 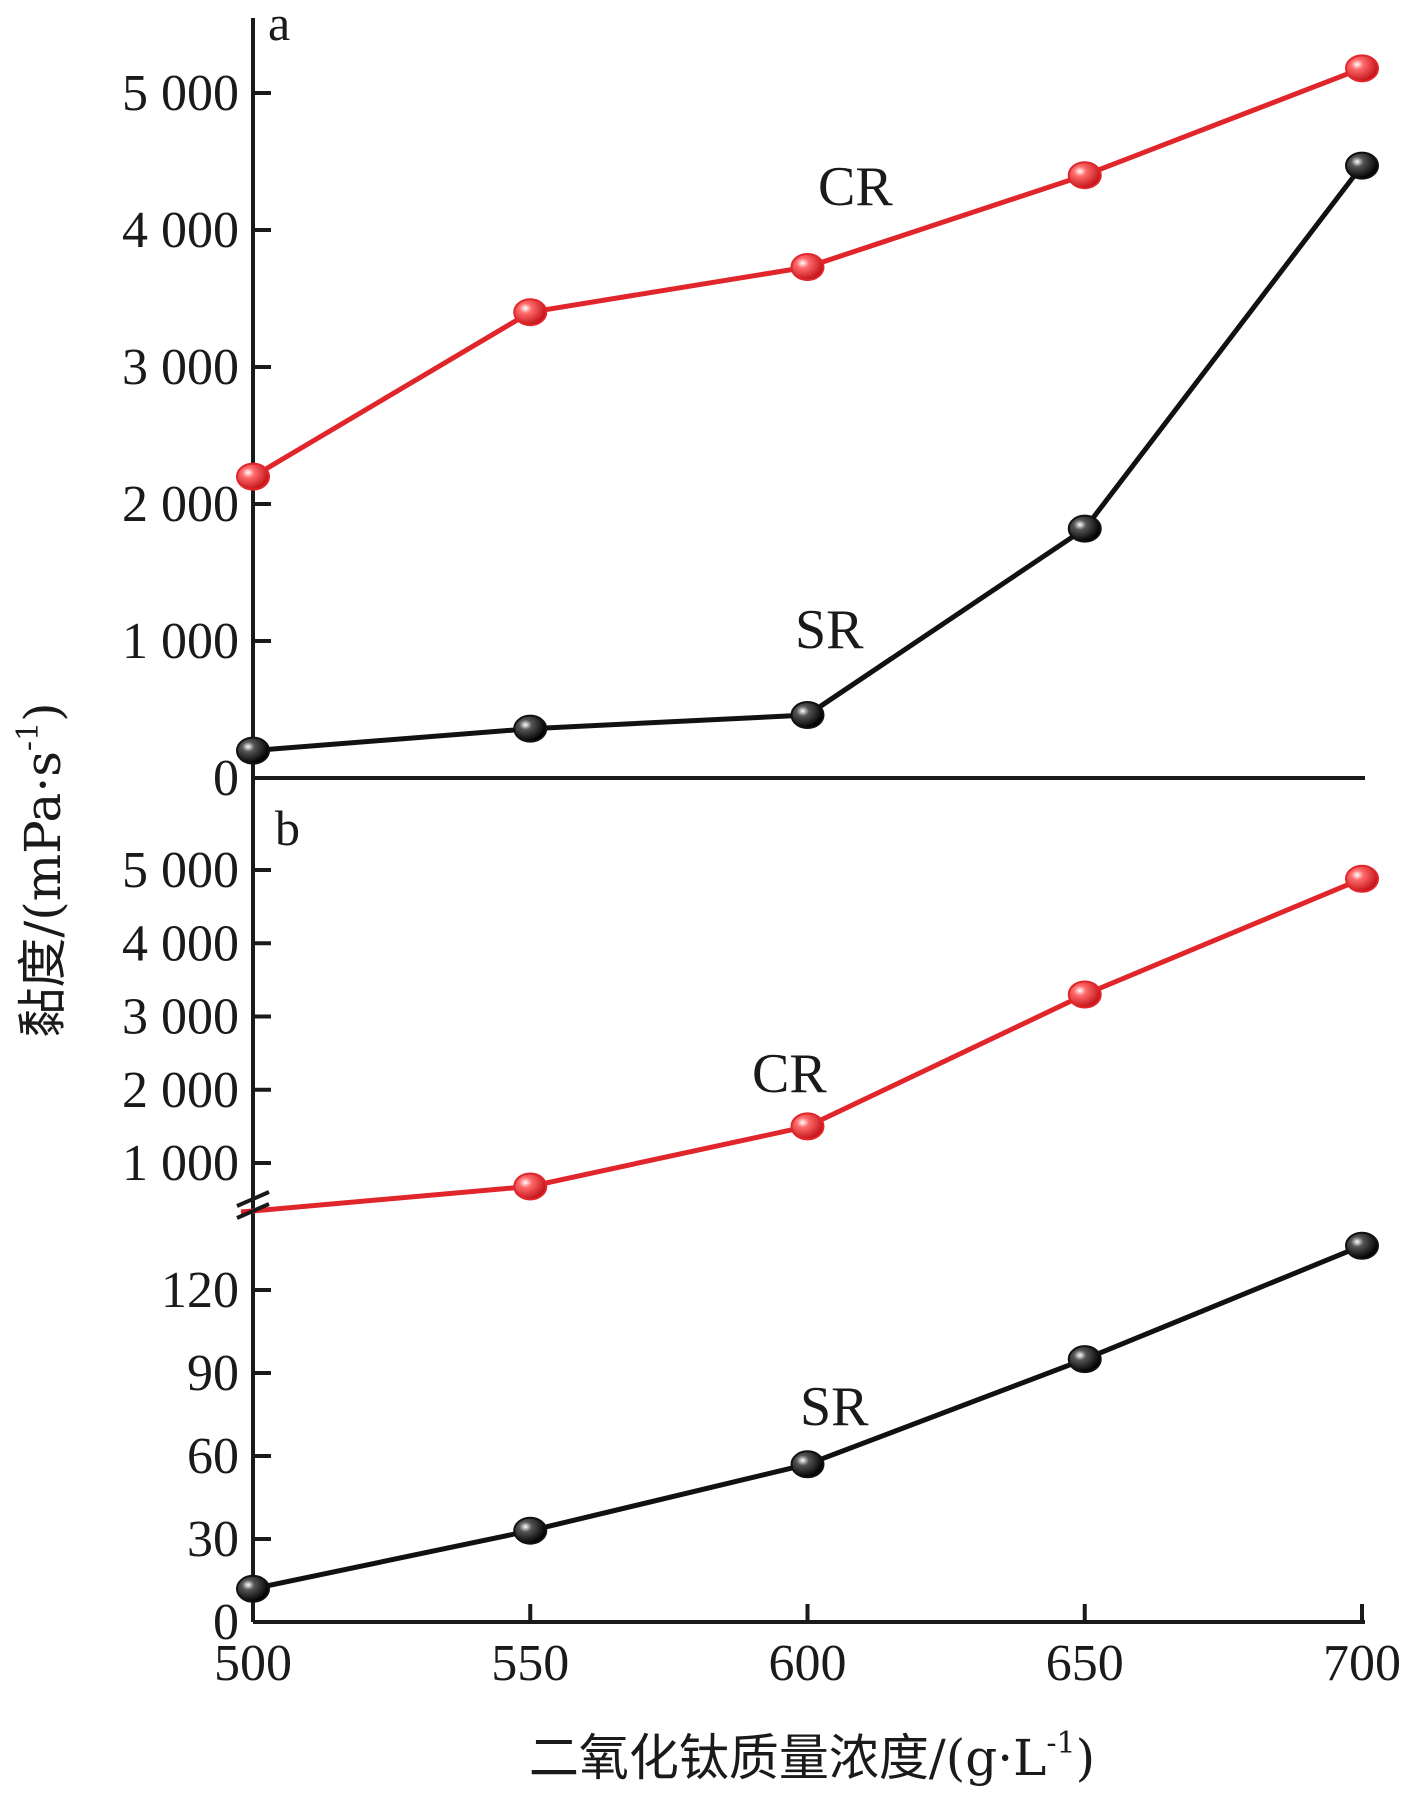 I want to click on panel-a-y-tick-label: 0, so click(x=226, y=778).